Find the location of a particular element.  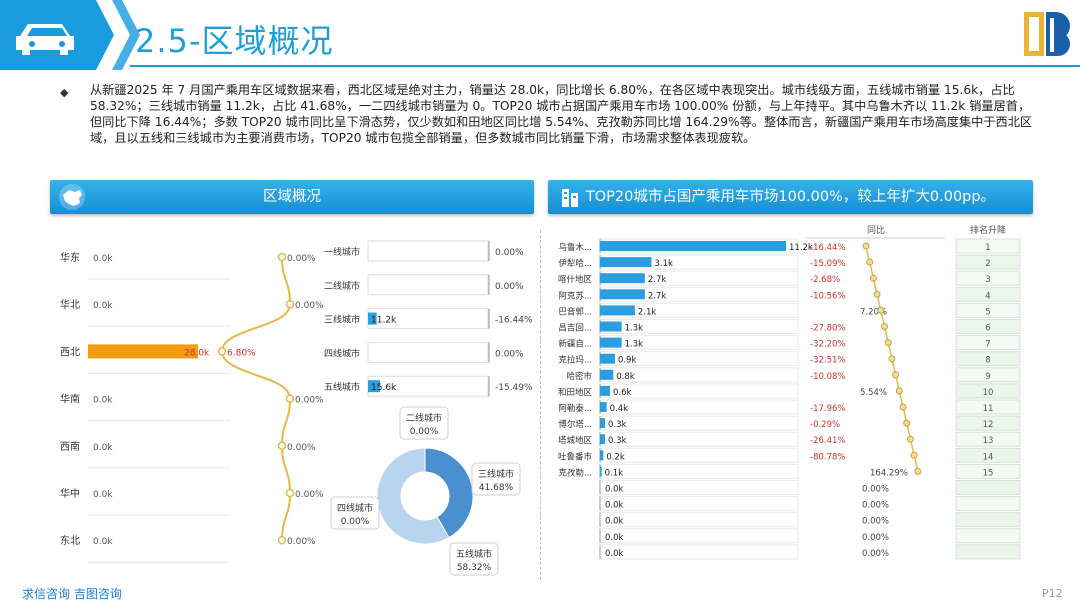

city-value-label: 0.6k is located at coordinates (622, 393).